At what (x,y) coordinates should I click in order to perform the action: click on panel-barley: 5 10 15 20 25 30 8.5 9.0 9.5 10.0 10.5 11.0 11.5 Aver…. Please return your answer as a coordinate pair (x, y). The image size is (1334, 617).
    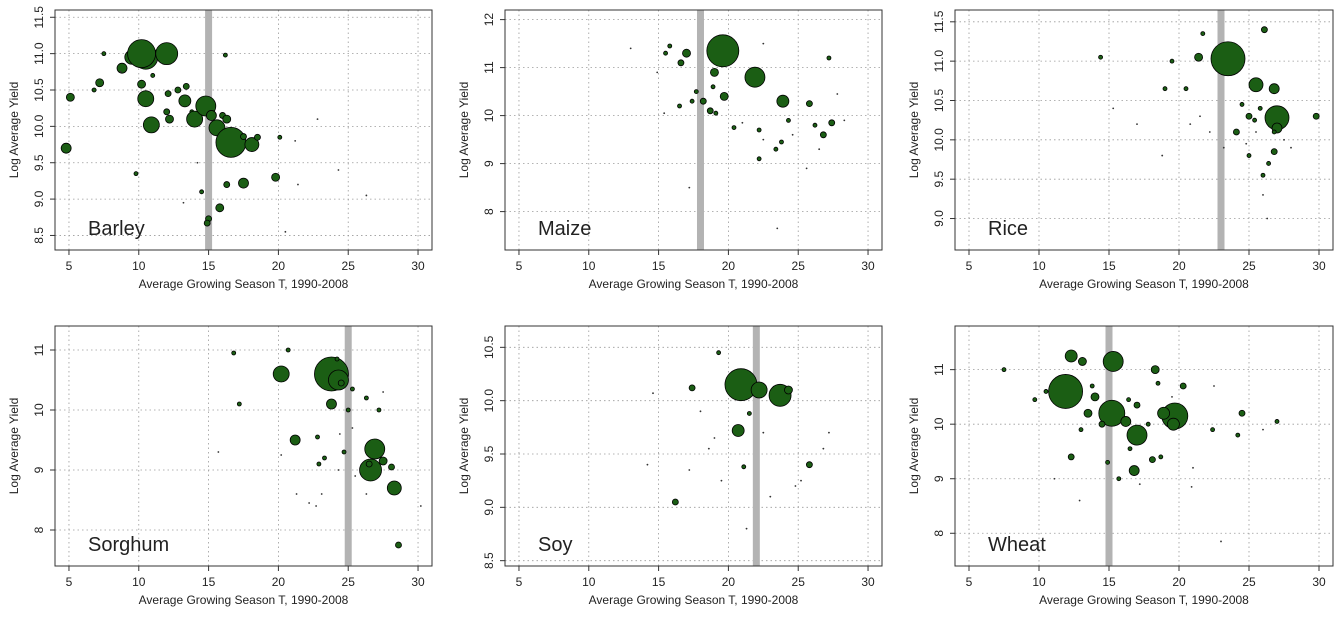
    Looking at the image, I should click on (220, 148).